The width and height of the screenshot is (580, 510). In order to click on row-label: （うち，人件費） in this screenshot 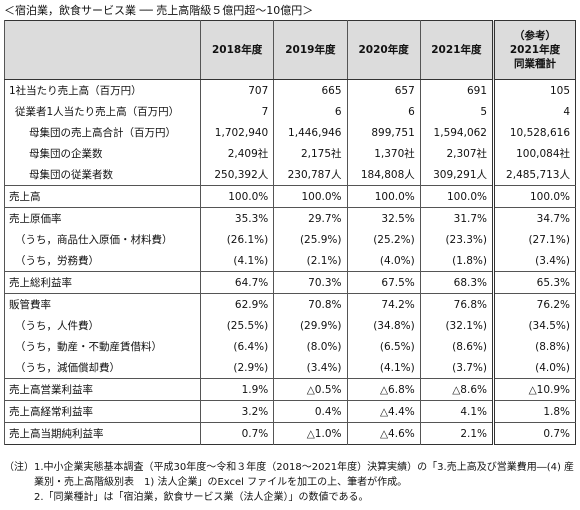, I will do `click(102, 325)`.